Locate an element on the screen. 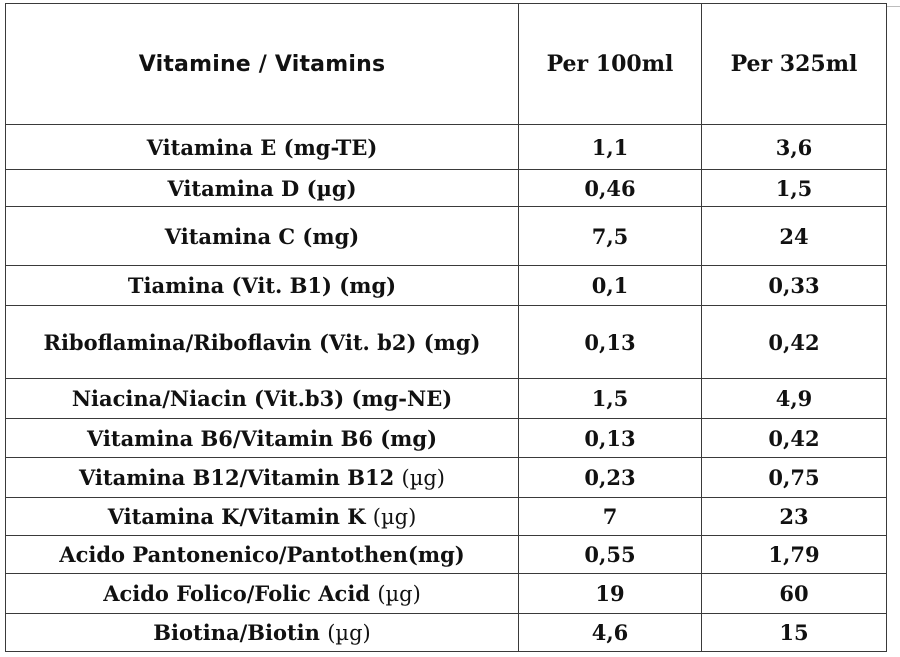 The width and height of the screenshot is (900, 657). row-per-100ml: 7 is located at coordinates (610, 516).